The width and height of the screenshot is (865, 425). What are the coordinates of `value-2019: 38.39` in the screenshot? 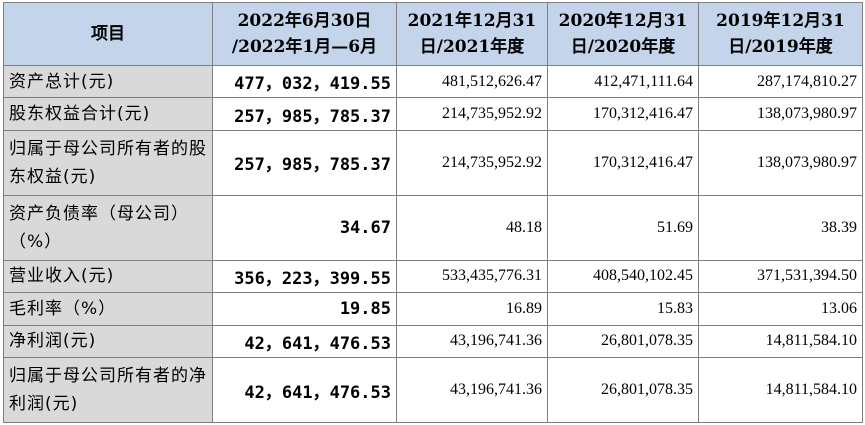 It's located at (780, 227).